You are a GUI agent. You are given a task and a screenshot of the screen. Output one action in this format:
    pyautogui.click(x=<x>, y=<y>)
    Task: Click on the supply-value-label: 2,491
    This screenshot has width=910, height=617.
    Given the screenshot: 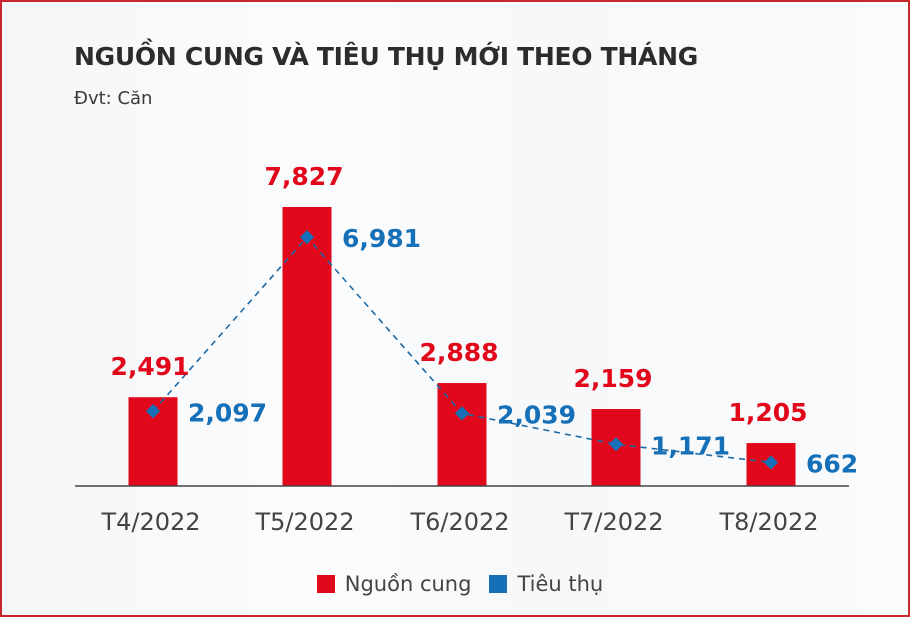 What is the action you would take?
    pyautogui.click(x=149, y=366)
    